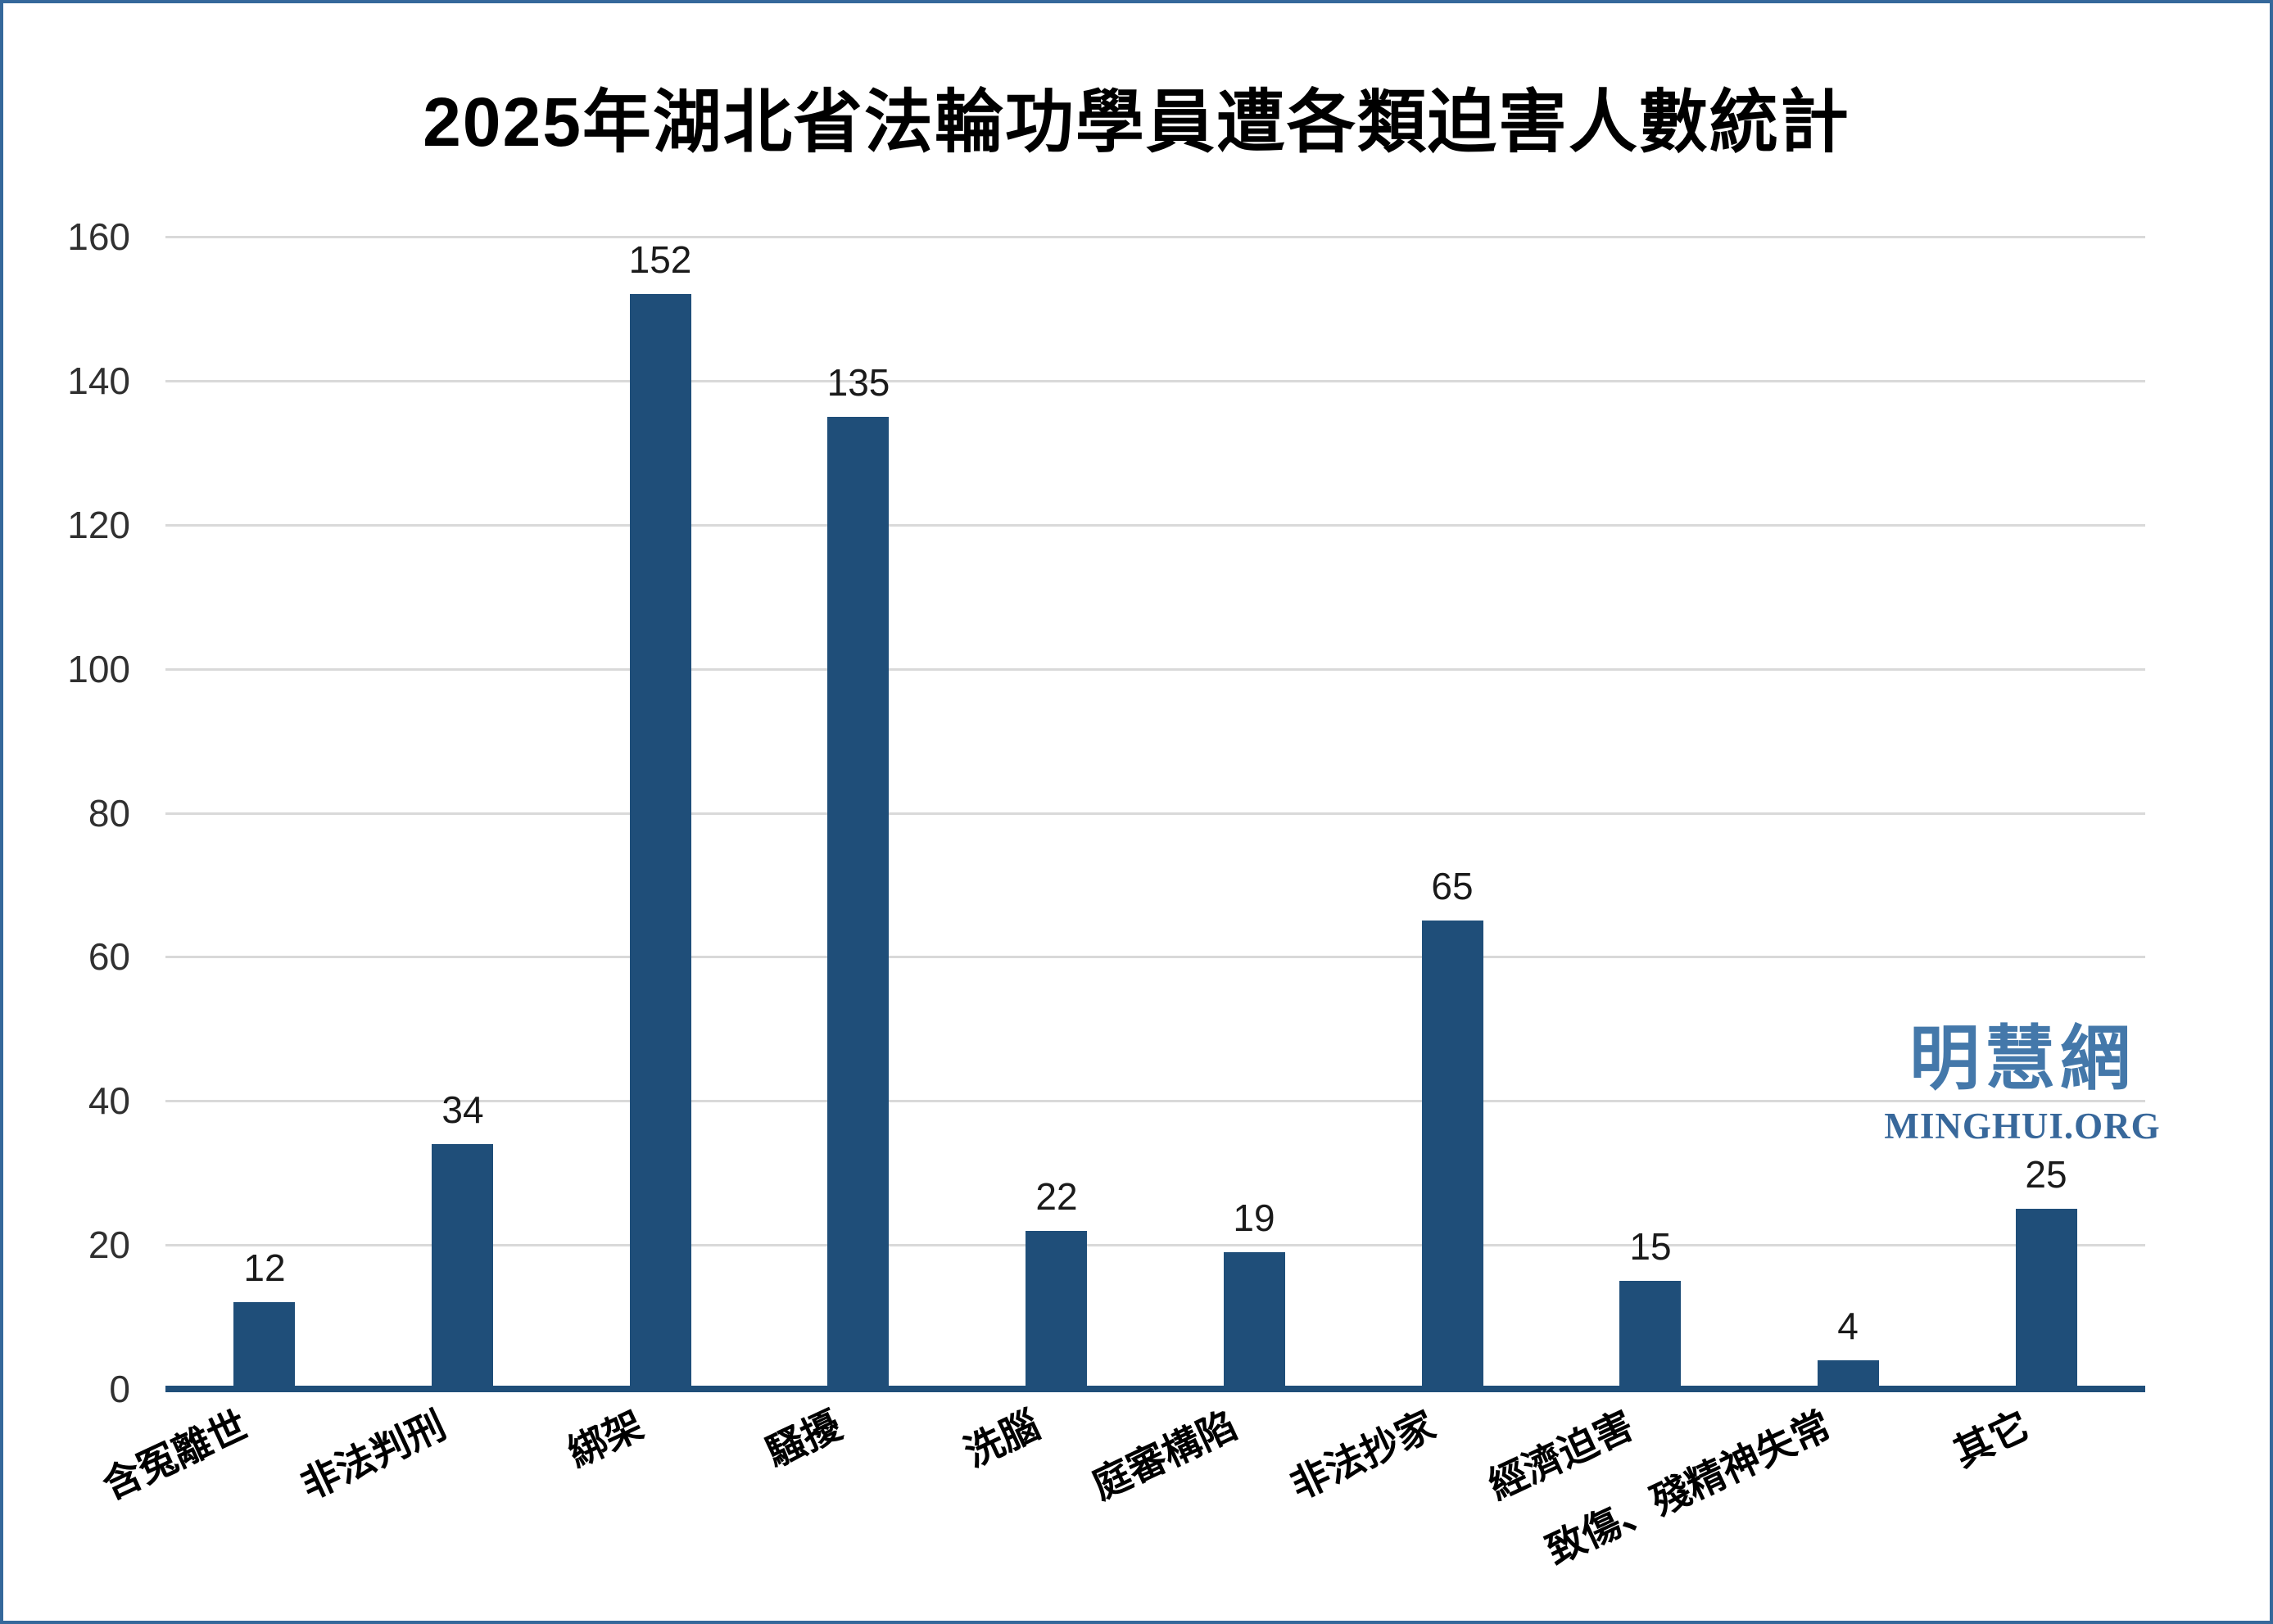 The height and width of the screenshot is (1624, 2273). What do you see at coordinates (605, 1438) in the screenshot?
I see `x-category-label-3: 綁架` at bounding box center [605, 1438].